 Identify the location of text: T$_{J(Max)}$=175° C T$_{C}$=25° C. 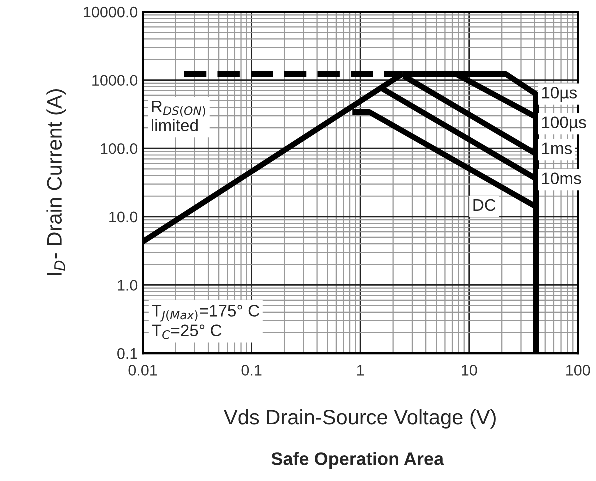
(206, 322).